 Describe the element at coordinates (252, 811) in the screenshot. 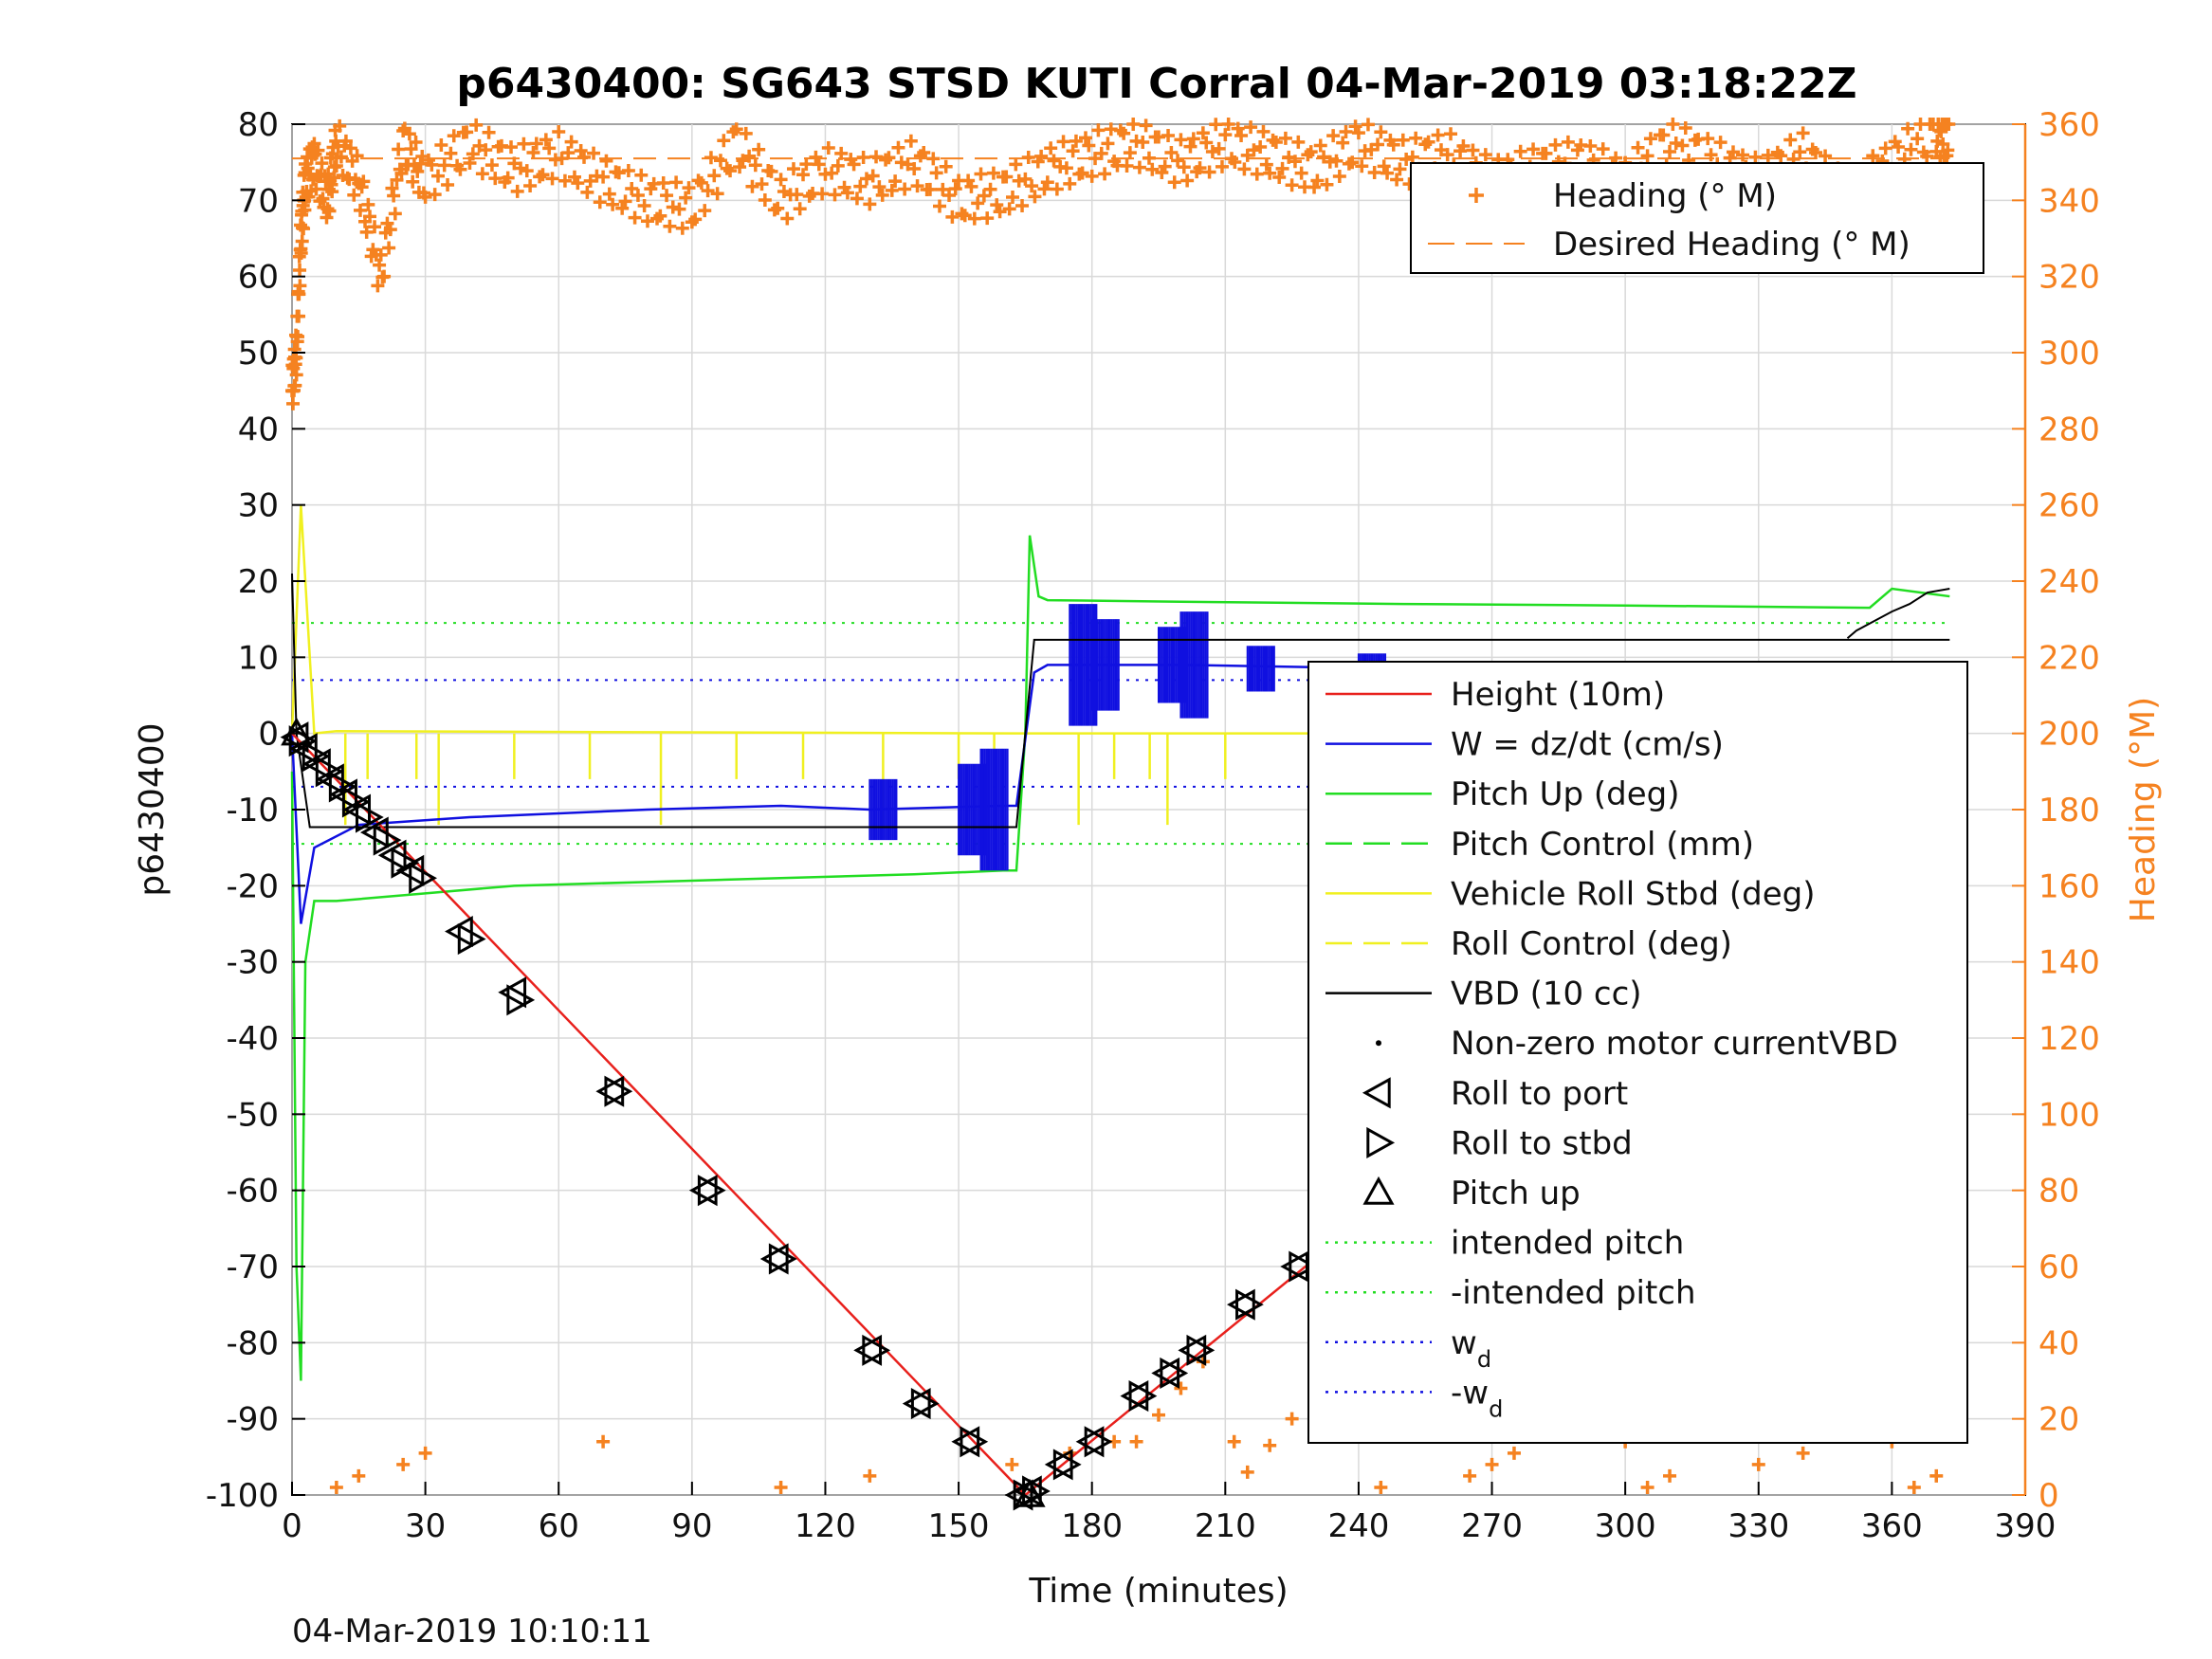

I see `y-tick-label: -10` at that location.